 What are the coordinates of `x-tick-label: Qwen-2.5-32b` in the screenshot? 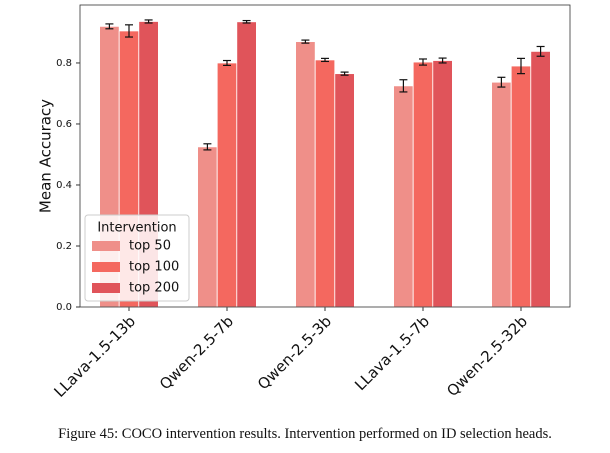 It's located at (487, 356).